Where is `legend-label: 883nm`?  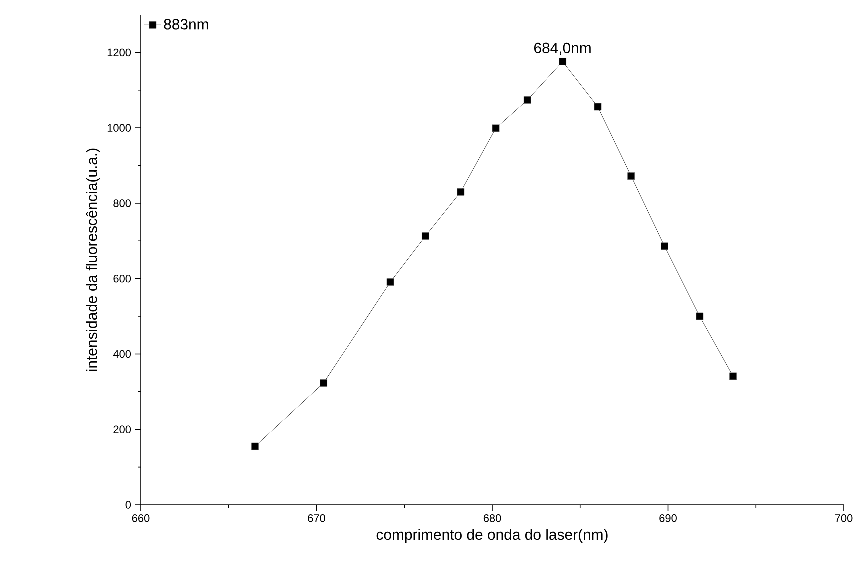 legend-label: 883nm is located at coordinates (186, 24).